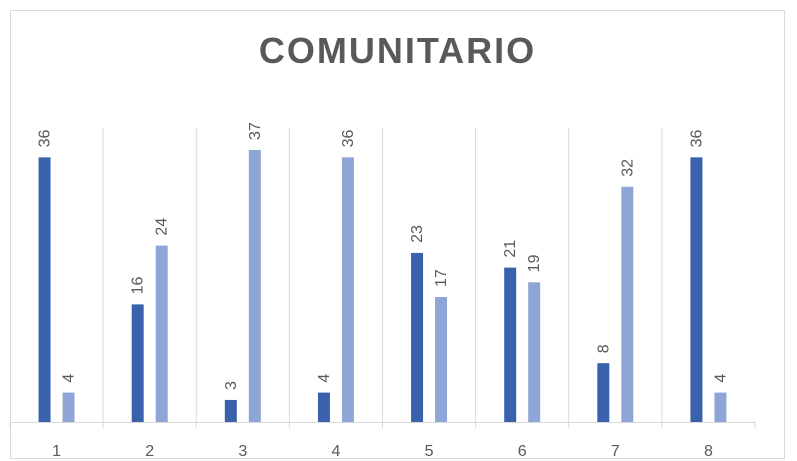 The width and height of the screenshot is (797, 461). I want to click on x-tick-label: 5, so click(429, 451).